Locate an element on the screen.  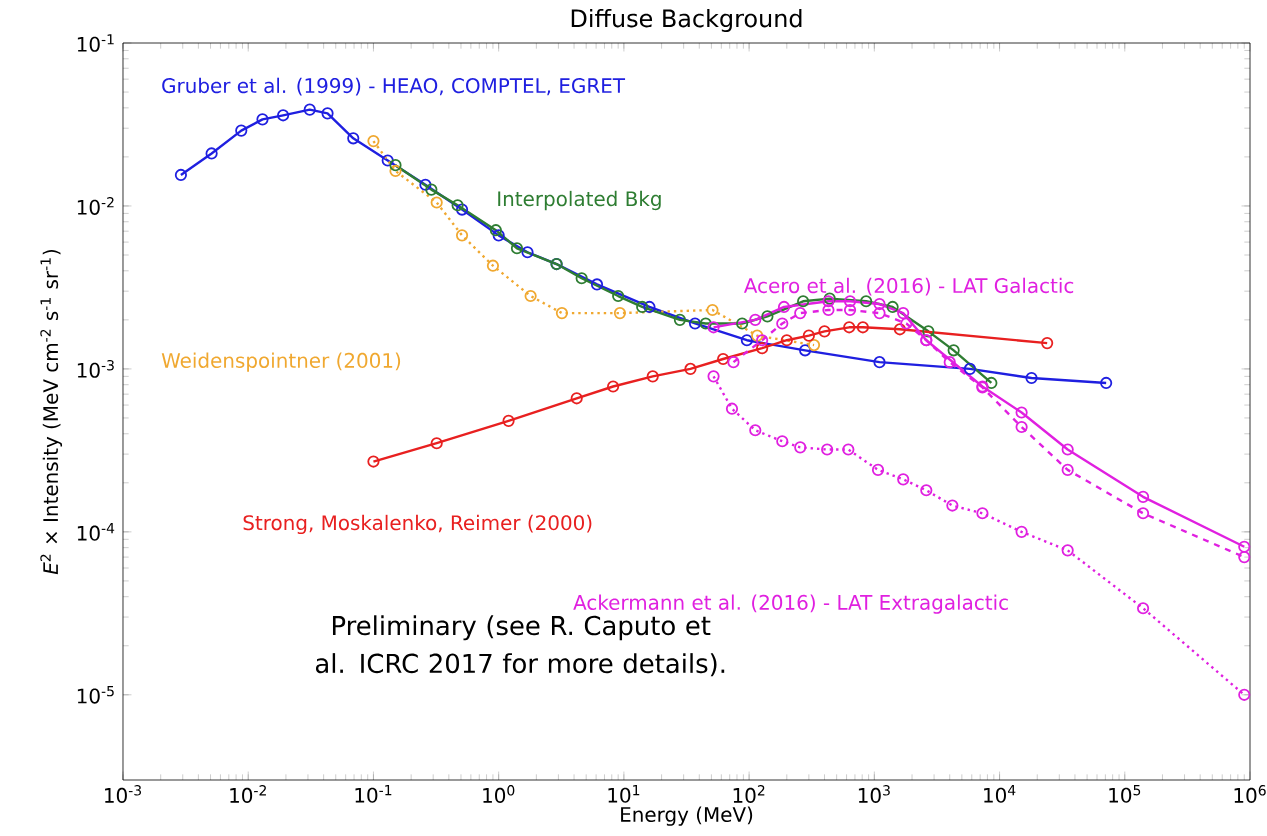
chart-title: Diffuse Background is located at coordinates (686, 20).